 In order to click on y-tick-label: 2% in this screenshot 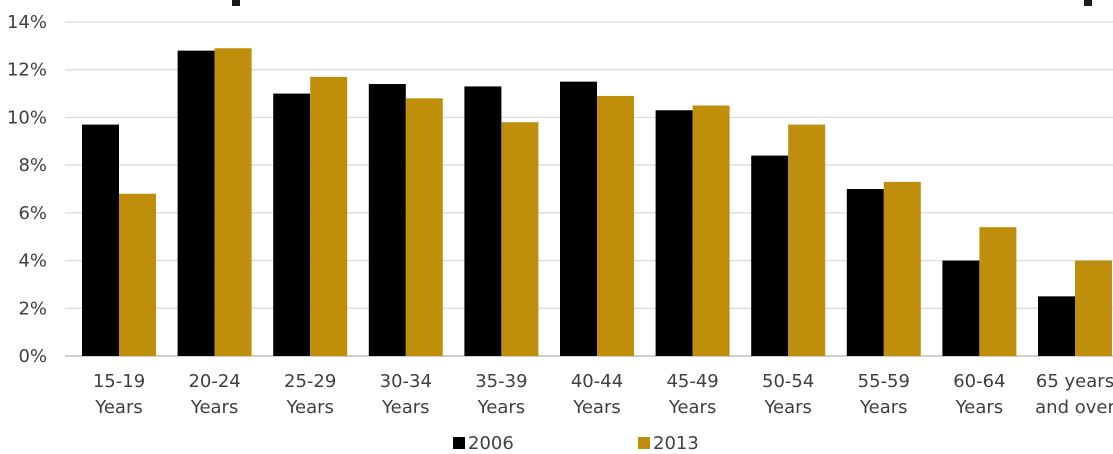, I will do `click(32, 308)`.